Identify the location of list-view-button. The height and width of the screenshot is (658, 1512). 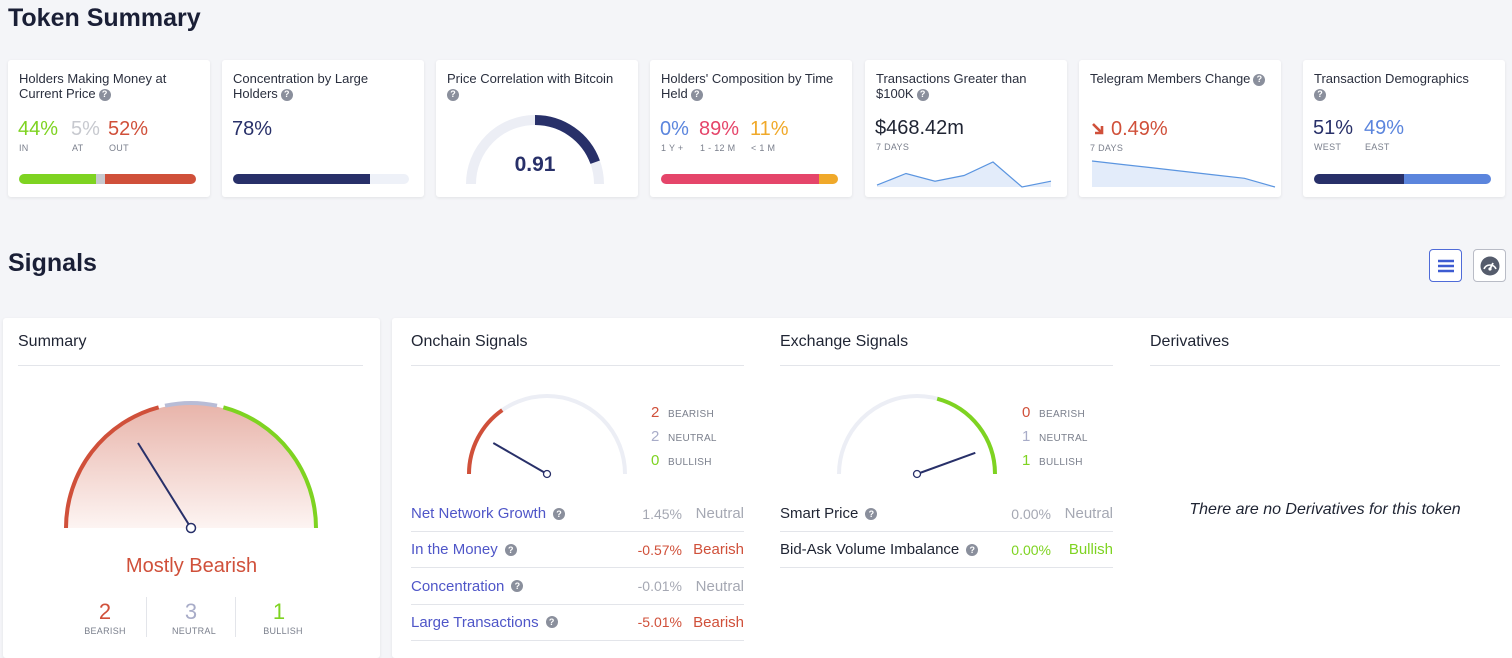
(1445, 265).